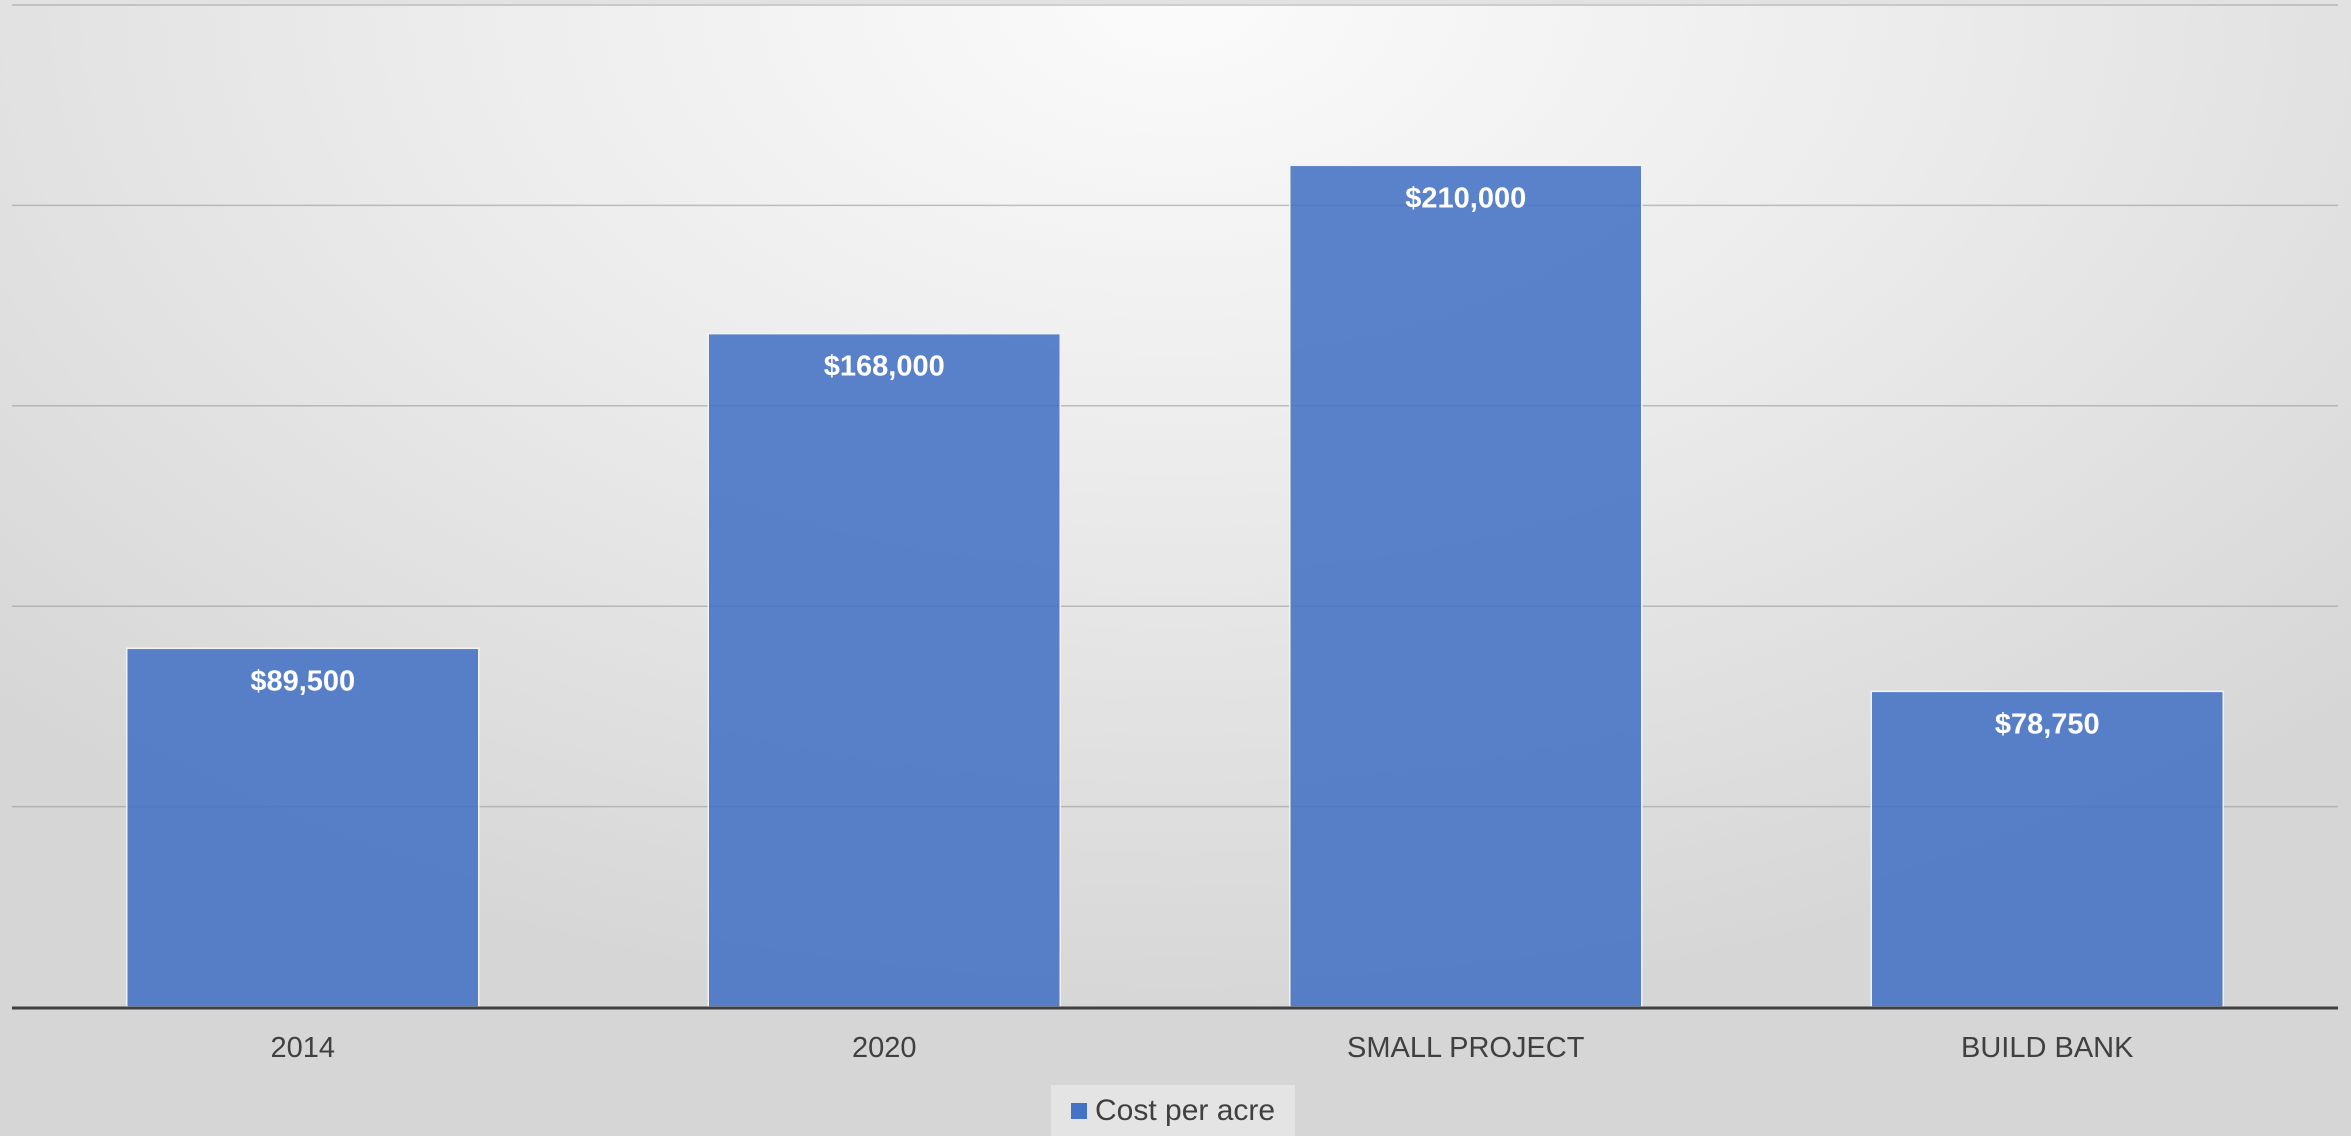  Describe the element at coordinates (1175, 2) in the screenshot. I see `chart-top-border` at that location.